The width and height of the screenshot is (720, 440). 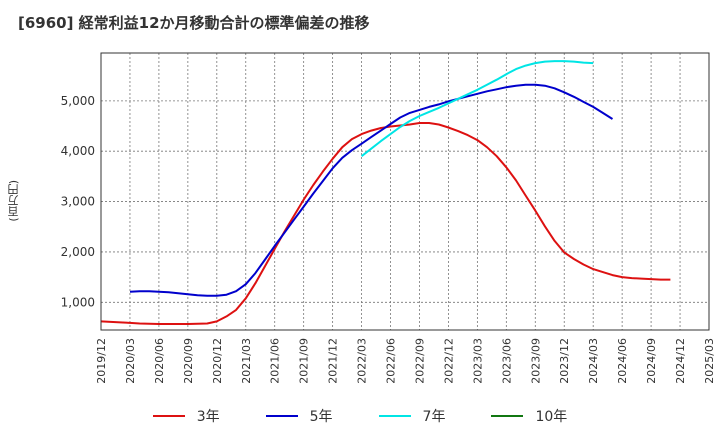 I want to click on legend-item: 5年, so click(x=299, y=416).